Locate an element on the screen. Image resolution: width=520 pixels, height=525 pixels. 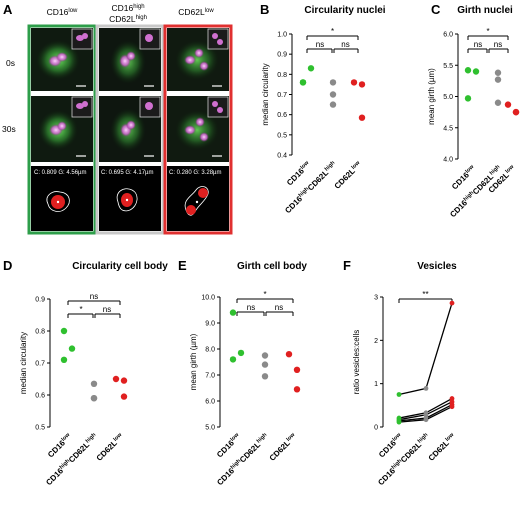
micrograph-cd16low-0s is located at coordinates (62, 59).